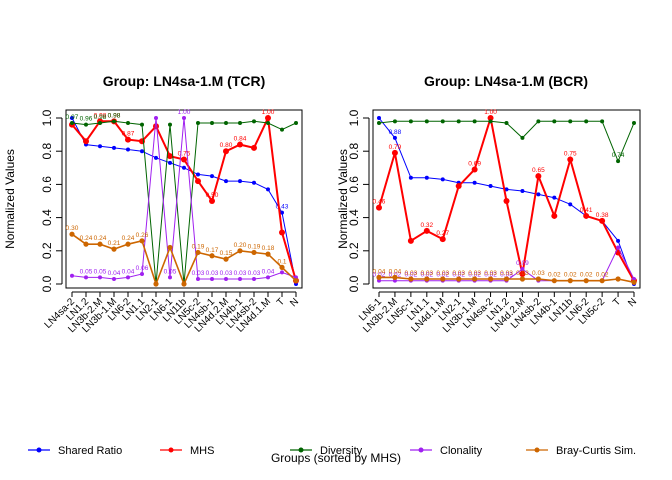  I want to click on data-label: 0.46, so click(379, 202).